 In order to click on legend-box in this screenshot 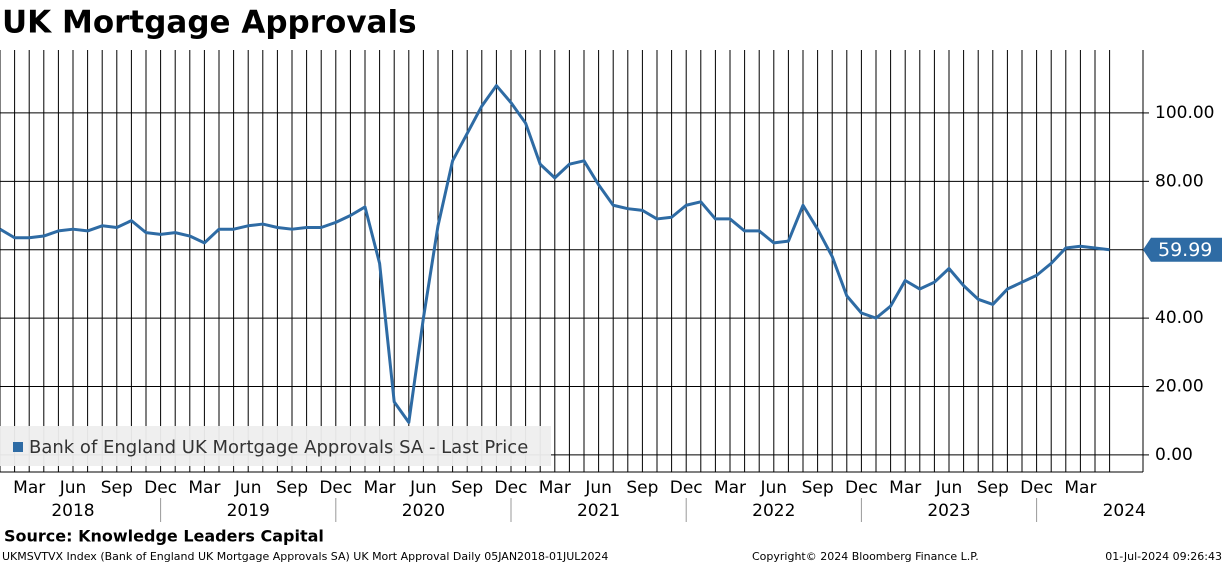, I will do `click(275, 446)`.